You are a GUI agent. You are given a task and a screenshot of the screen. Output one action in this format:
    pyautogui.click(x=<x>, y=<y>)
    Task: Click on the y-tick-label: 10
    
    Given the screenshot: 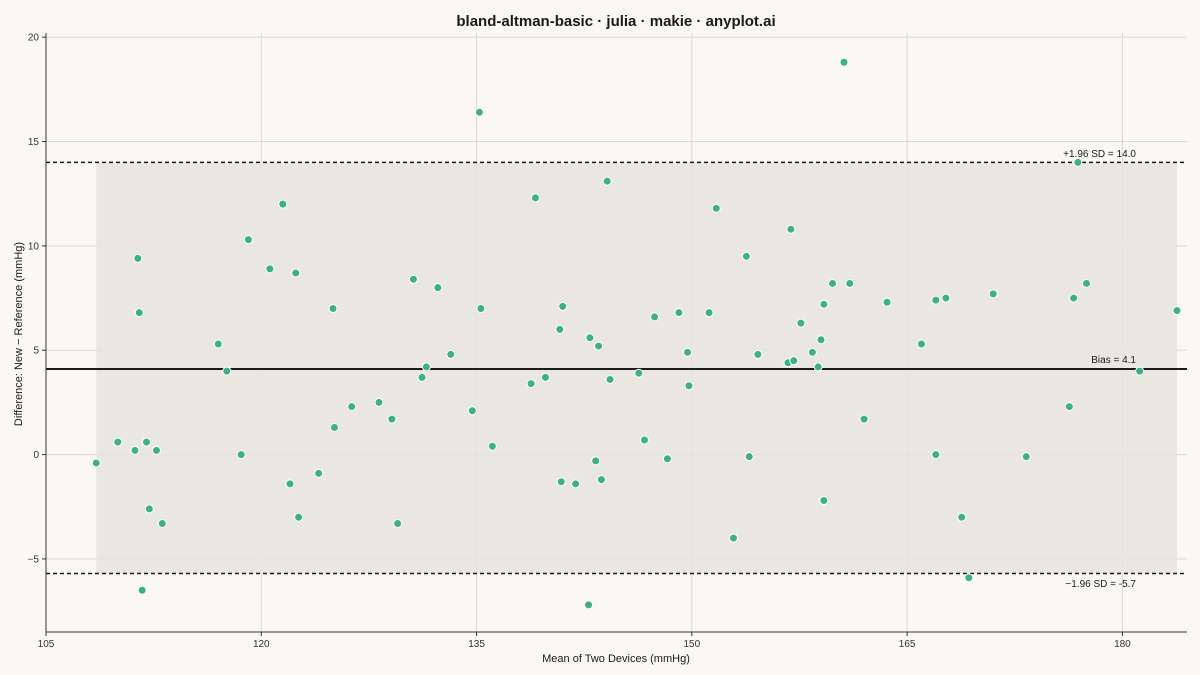 What is the action you would take?
    pyautogui.click(x=34, y=246)
    